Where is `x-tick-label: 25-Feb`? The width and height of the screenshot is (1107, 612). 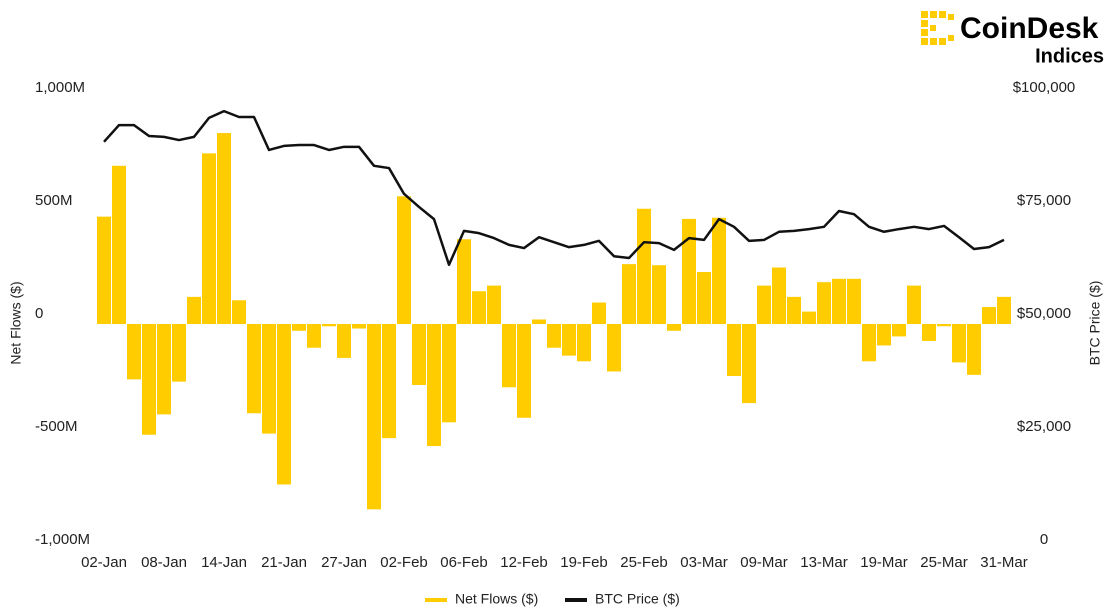
x-tick-label: 25-Feb is located at coordinates (644, 562).